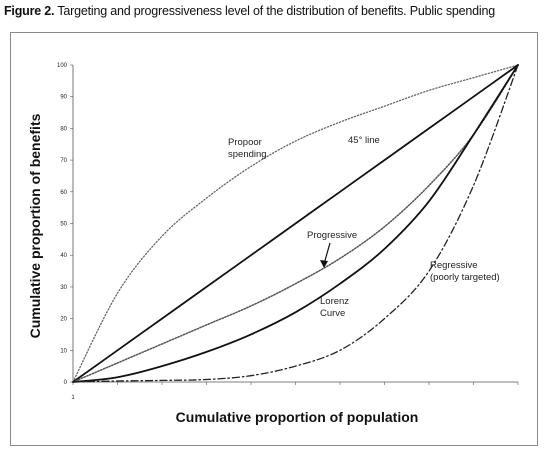 Image resolution: width=545 pixels, height=452 pixels. I want to click on y-tick-label: 90, so click(63, 98).